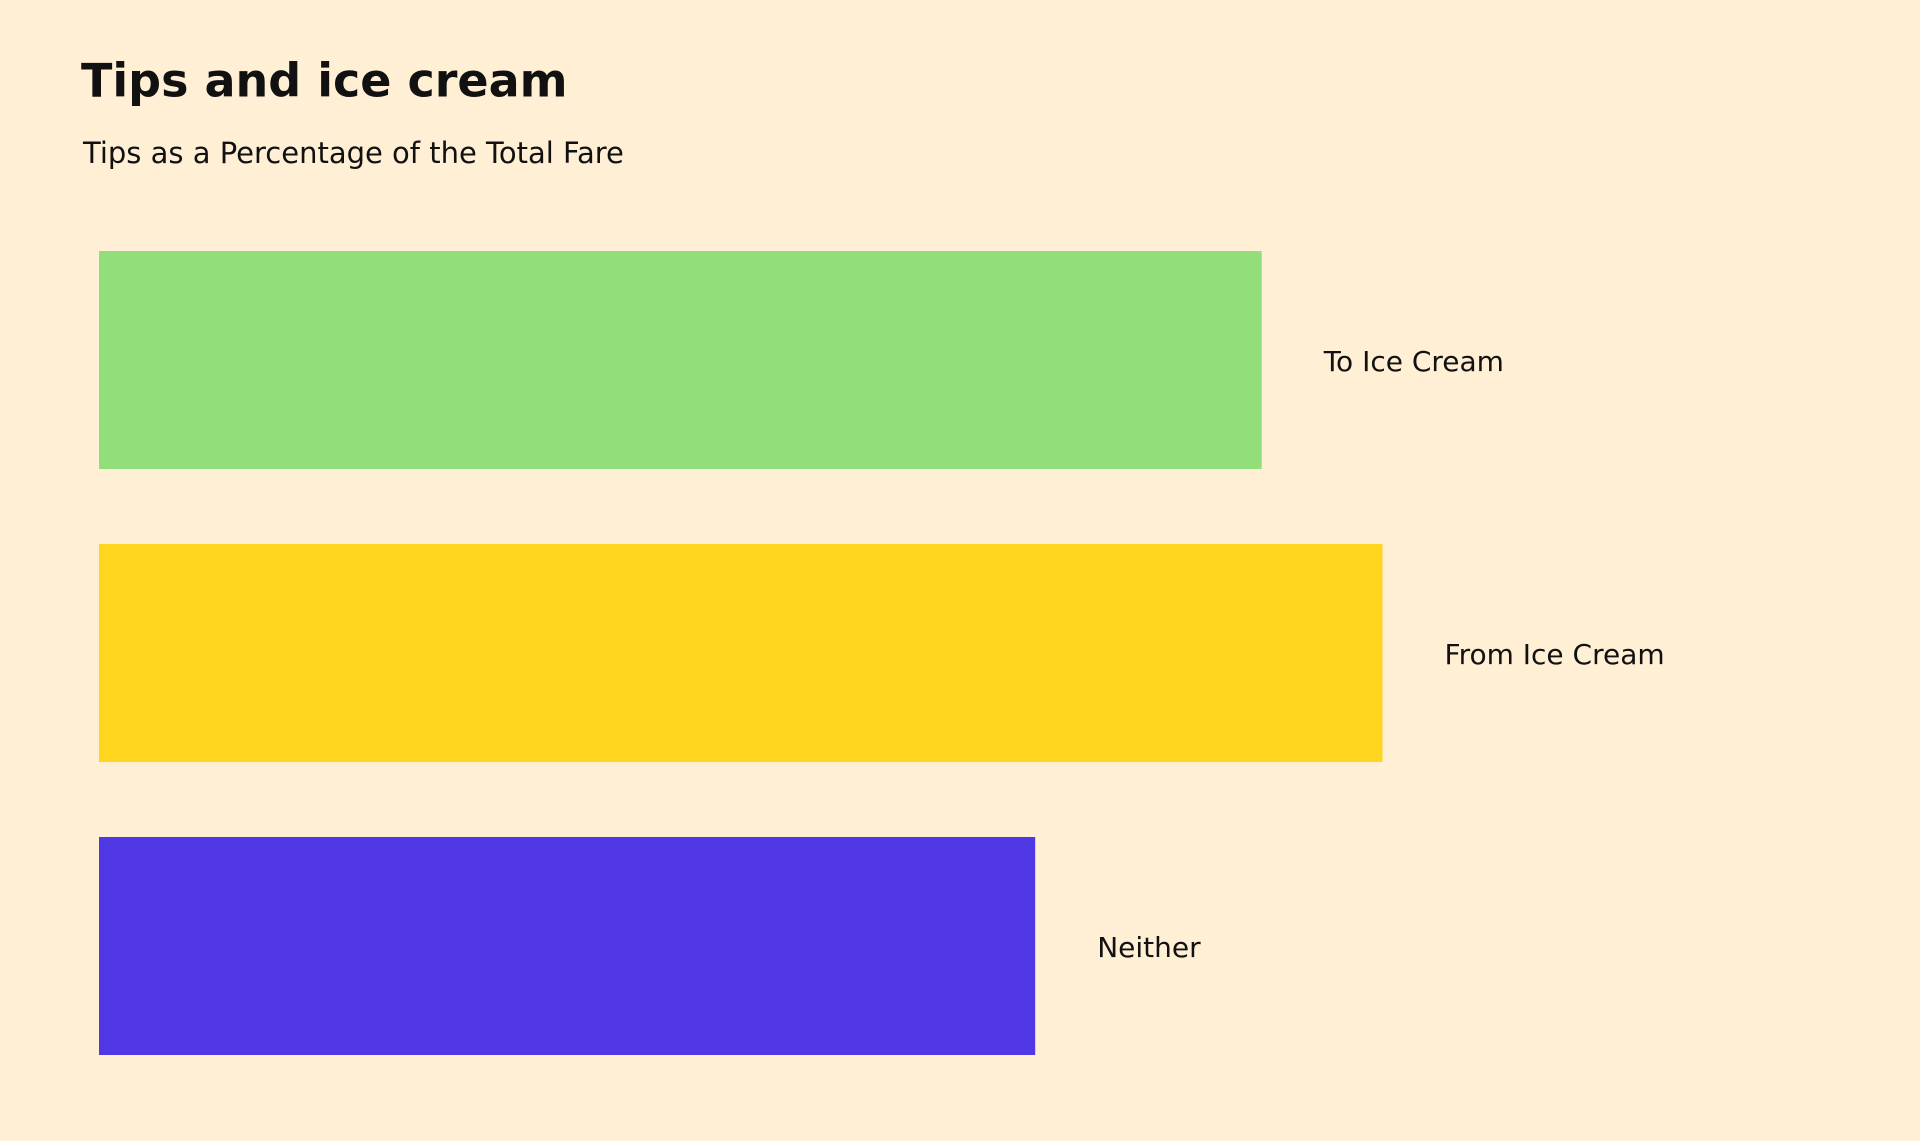  What do you see at coordinates (1149, 947) in the screenshot?
I see `bar-label: Neither` at bounding box center [1149, 947].